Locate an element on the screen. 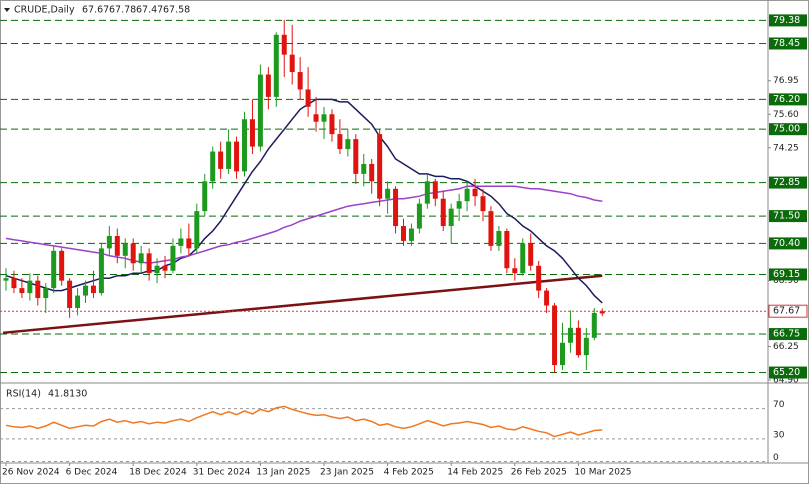 The width and height of the screenshot is (809, 484). header: CRUDE,Daily 67.67 67.78 67.47 67.58 is located at coordinates (102, 10).